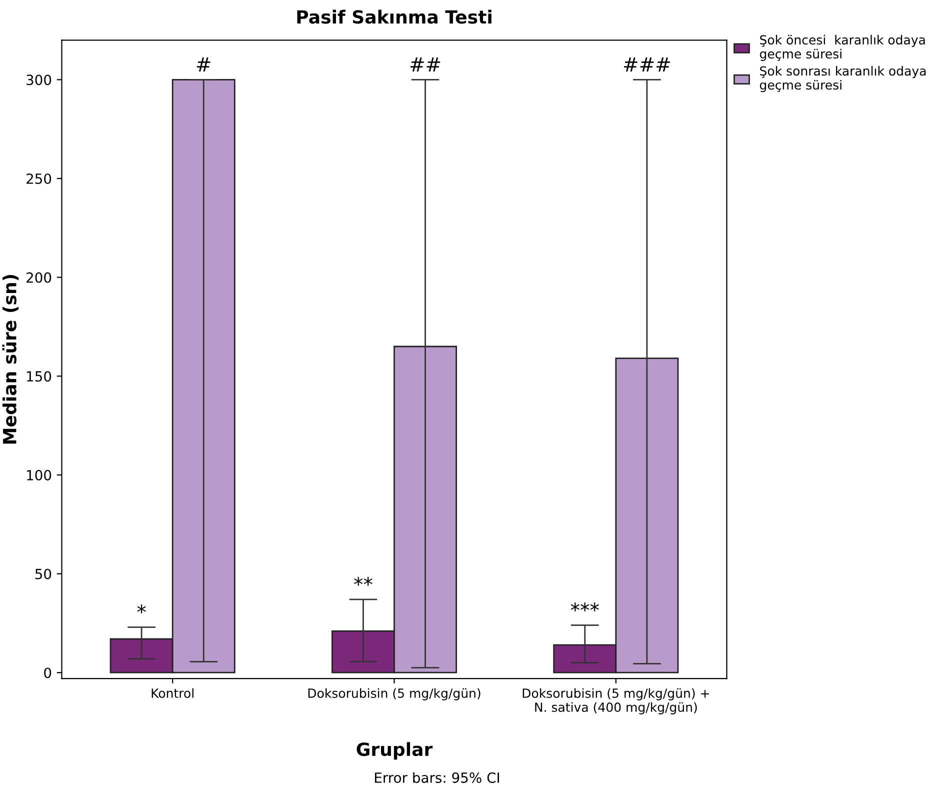 The image size is (950, 803). Describe the element at coordinates (10, 359) in the screenshot. I see `y-axis-title: Median süre (sn)` at that location.